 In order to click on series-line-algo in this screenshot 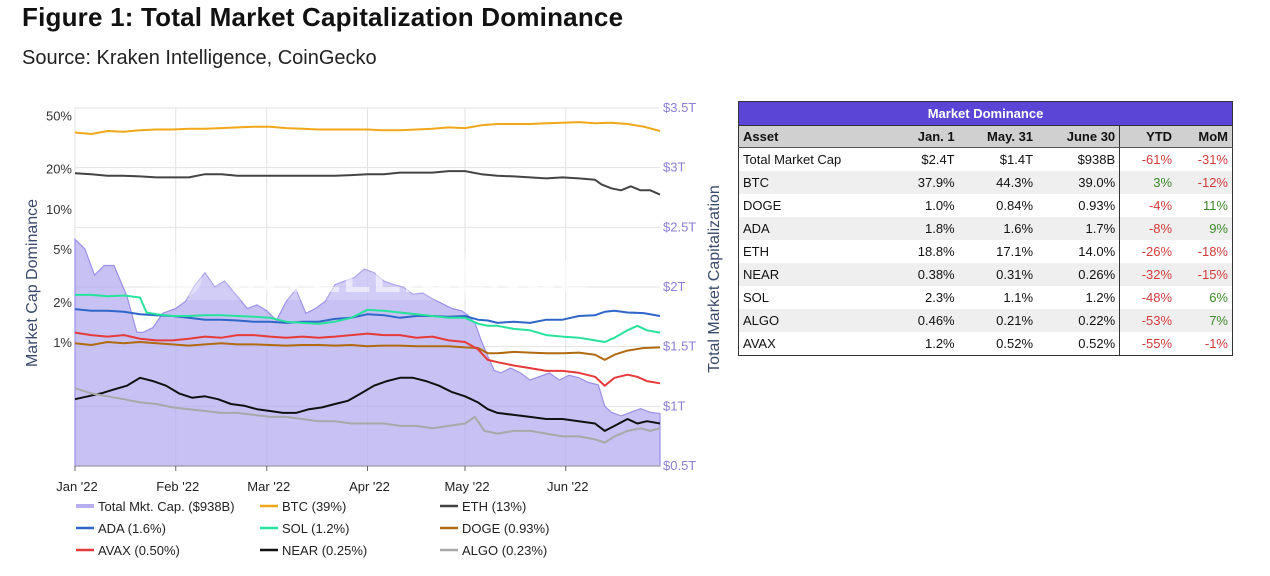, I will do `click(367, 415)`.